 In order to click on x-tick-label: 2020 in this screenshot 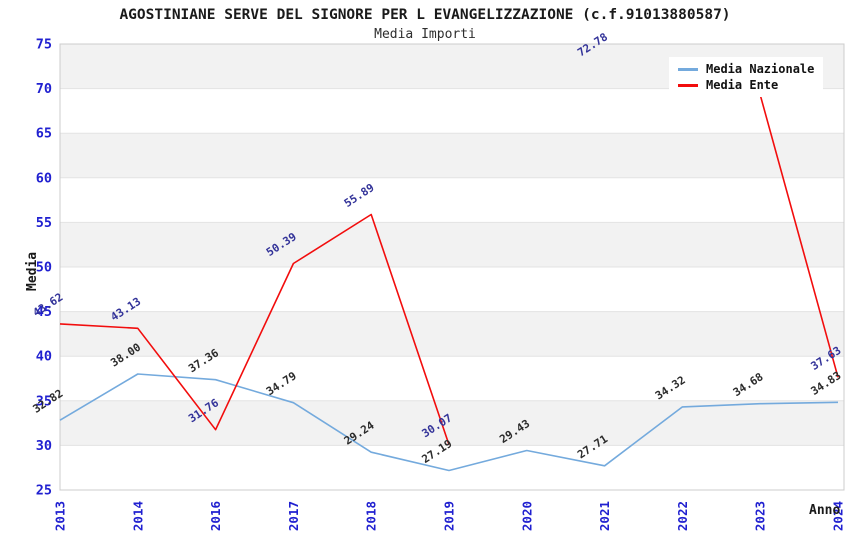, I will do `click(526, 516)`.